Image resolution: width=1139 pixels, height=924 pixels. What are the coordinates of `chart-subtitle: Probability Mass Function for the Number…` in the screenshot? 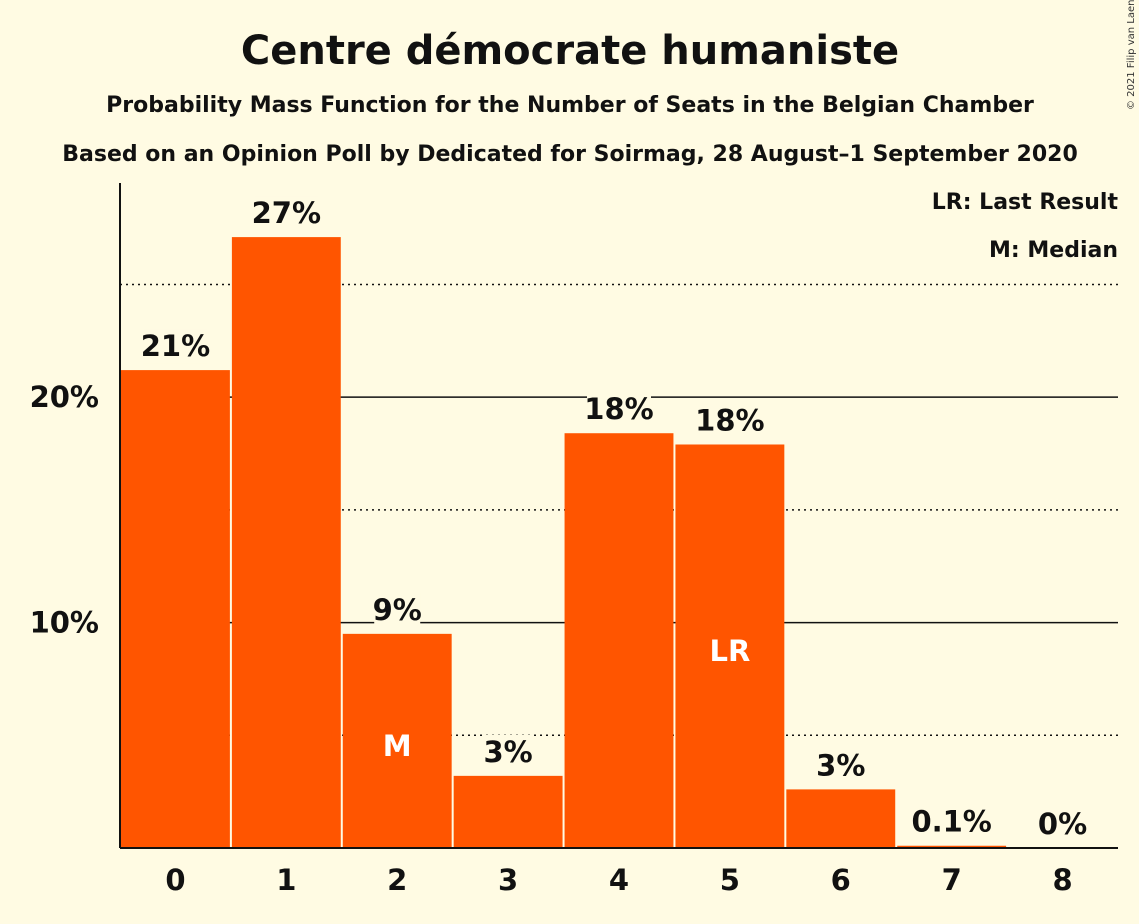 It's located at (570, 105).